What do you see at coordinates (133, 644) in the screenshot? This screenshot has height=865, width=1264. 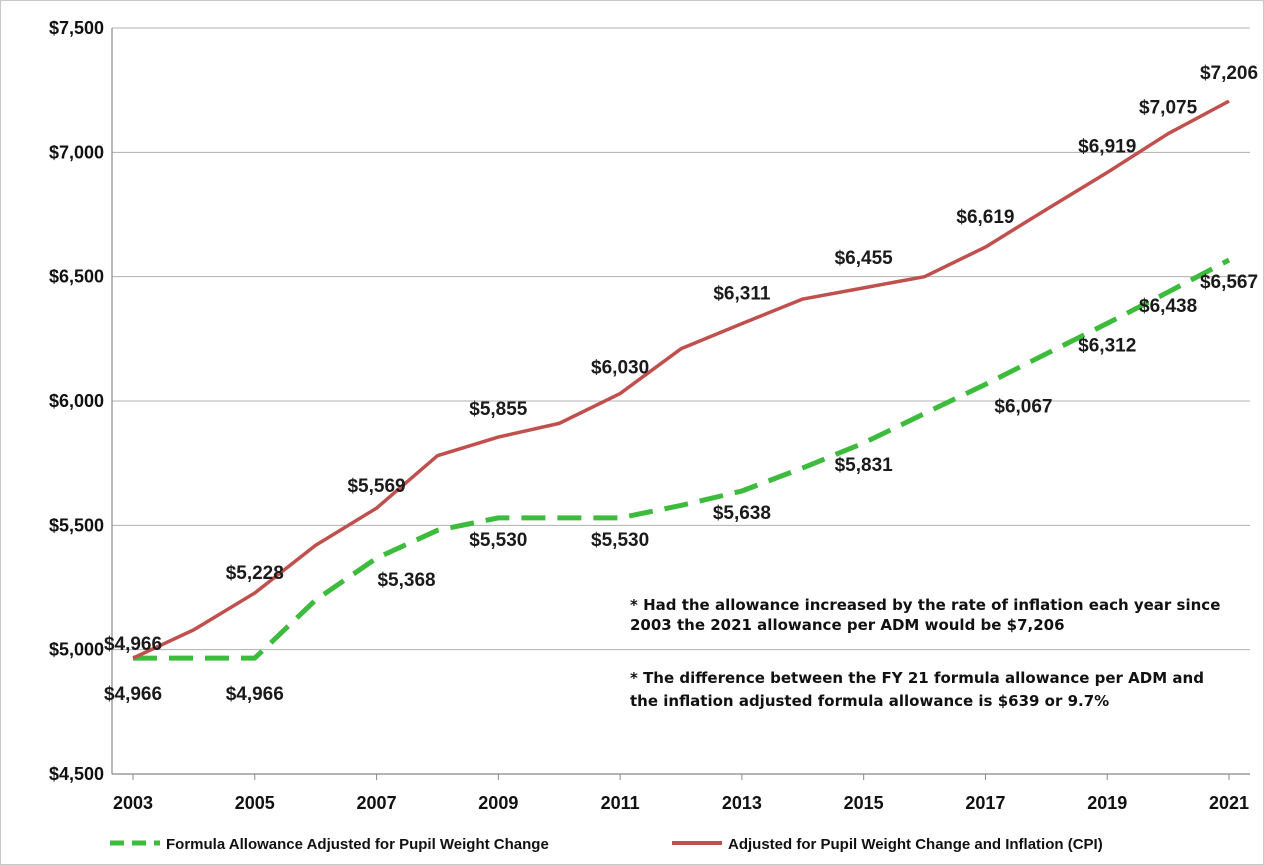 I see `data-label-inflation: $4,966` at bounding box center [133, 644].